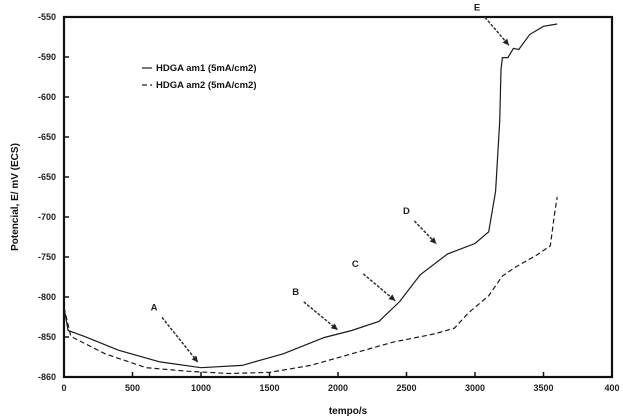  What do you see at coordinates (295, 292) in the screenshot?
I see `annotation-label: B` at bounding box center [295, 292].